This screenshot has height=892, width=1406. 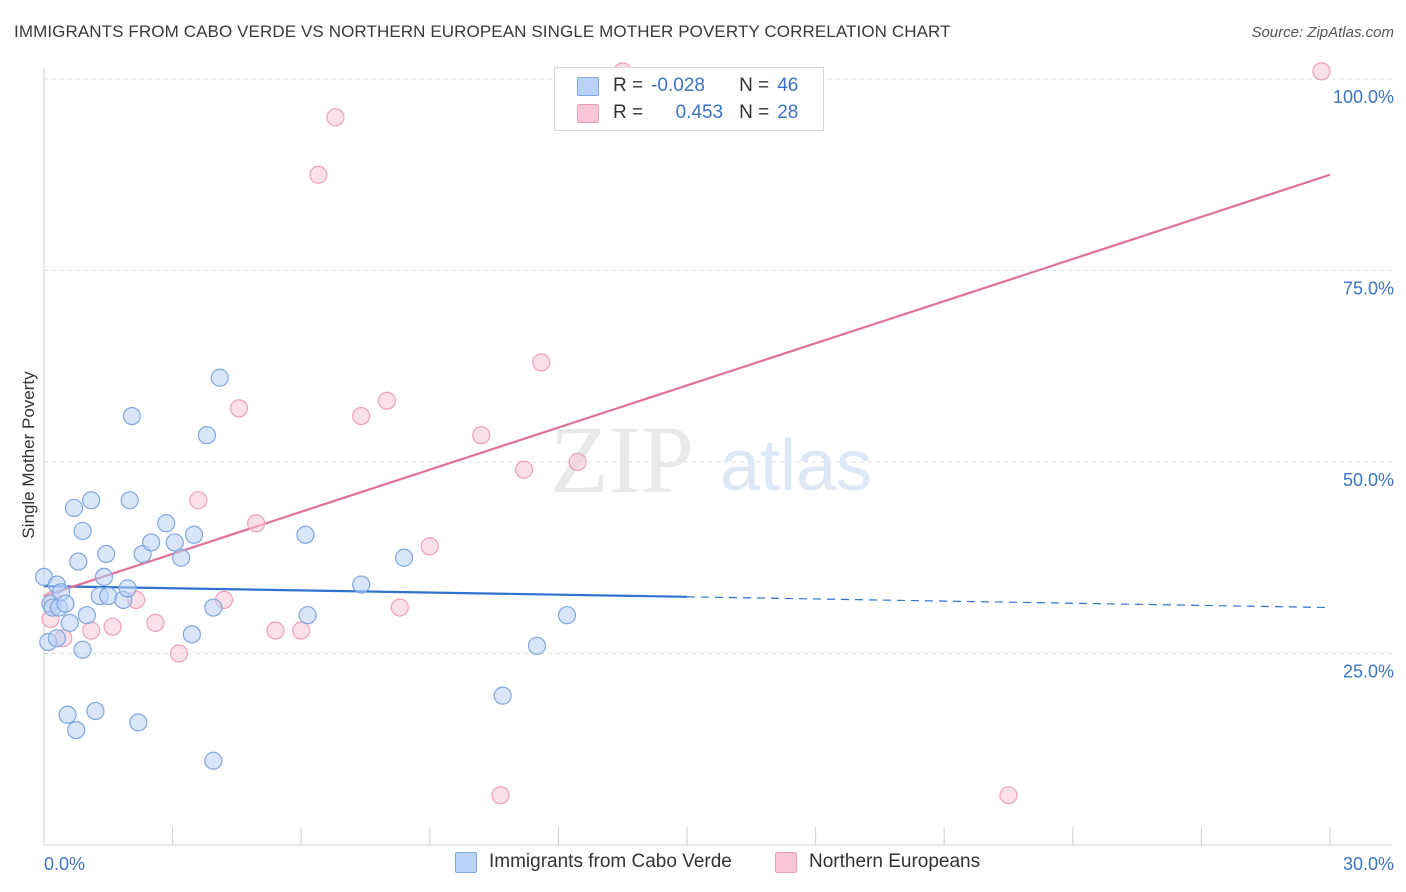 What do you see at coordinates (1008, 602) in the screenshot?
I see `trendline-cabo-verde-dashed` at bounding box center [1008, 602].